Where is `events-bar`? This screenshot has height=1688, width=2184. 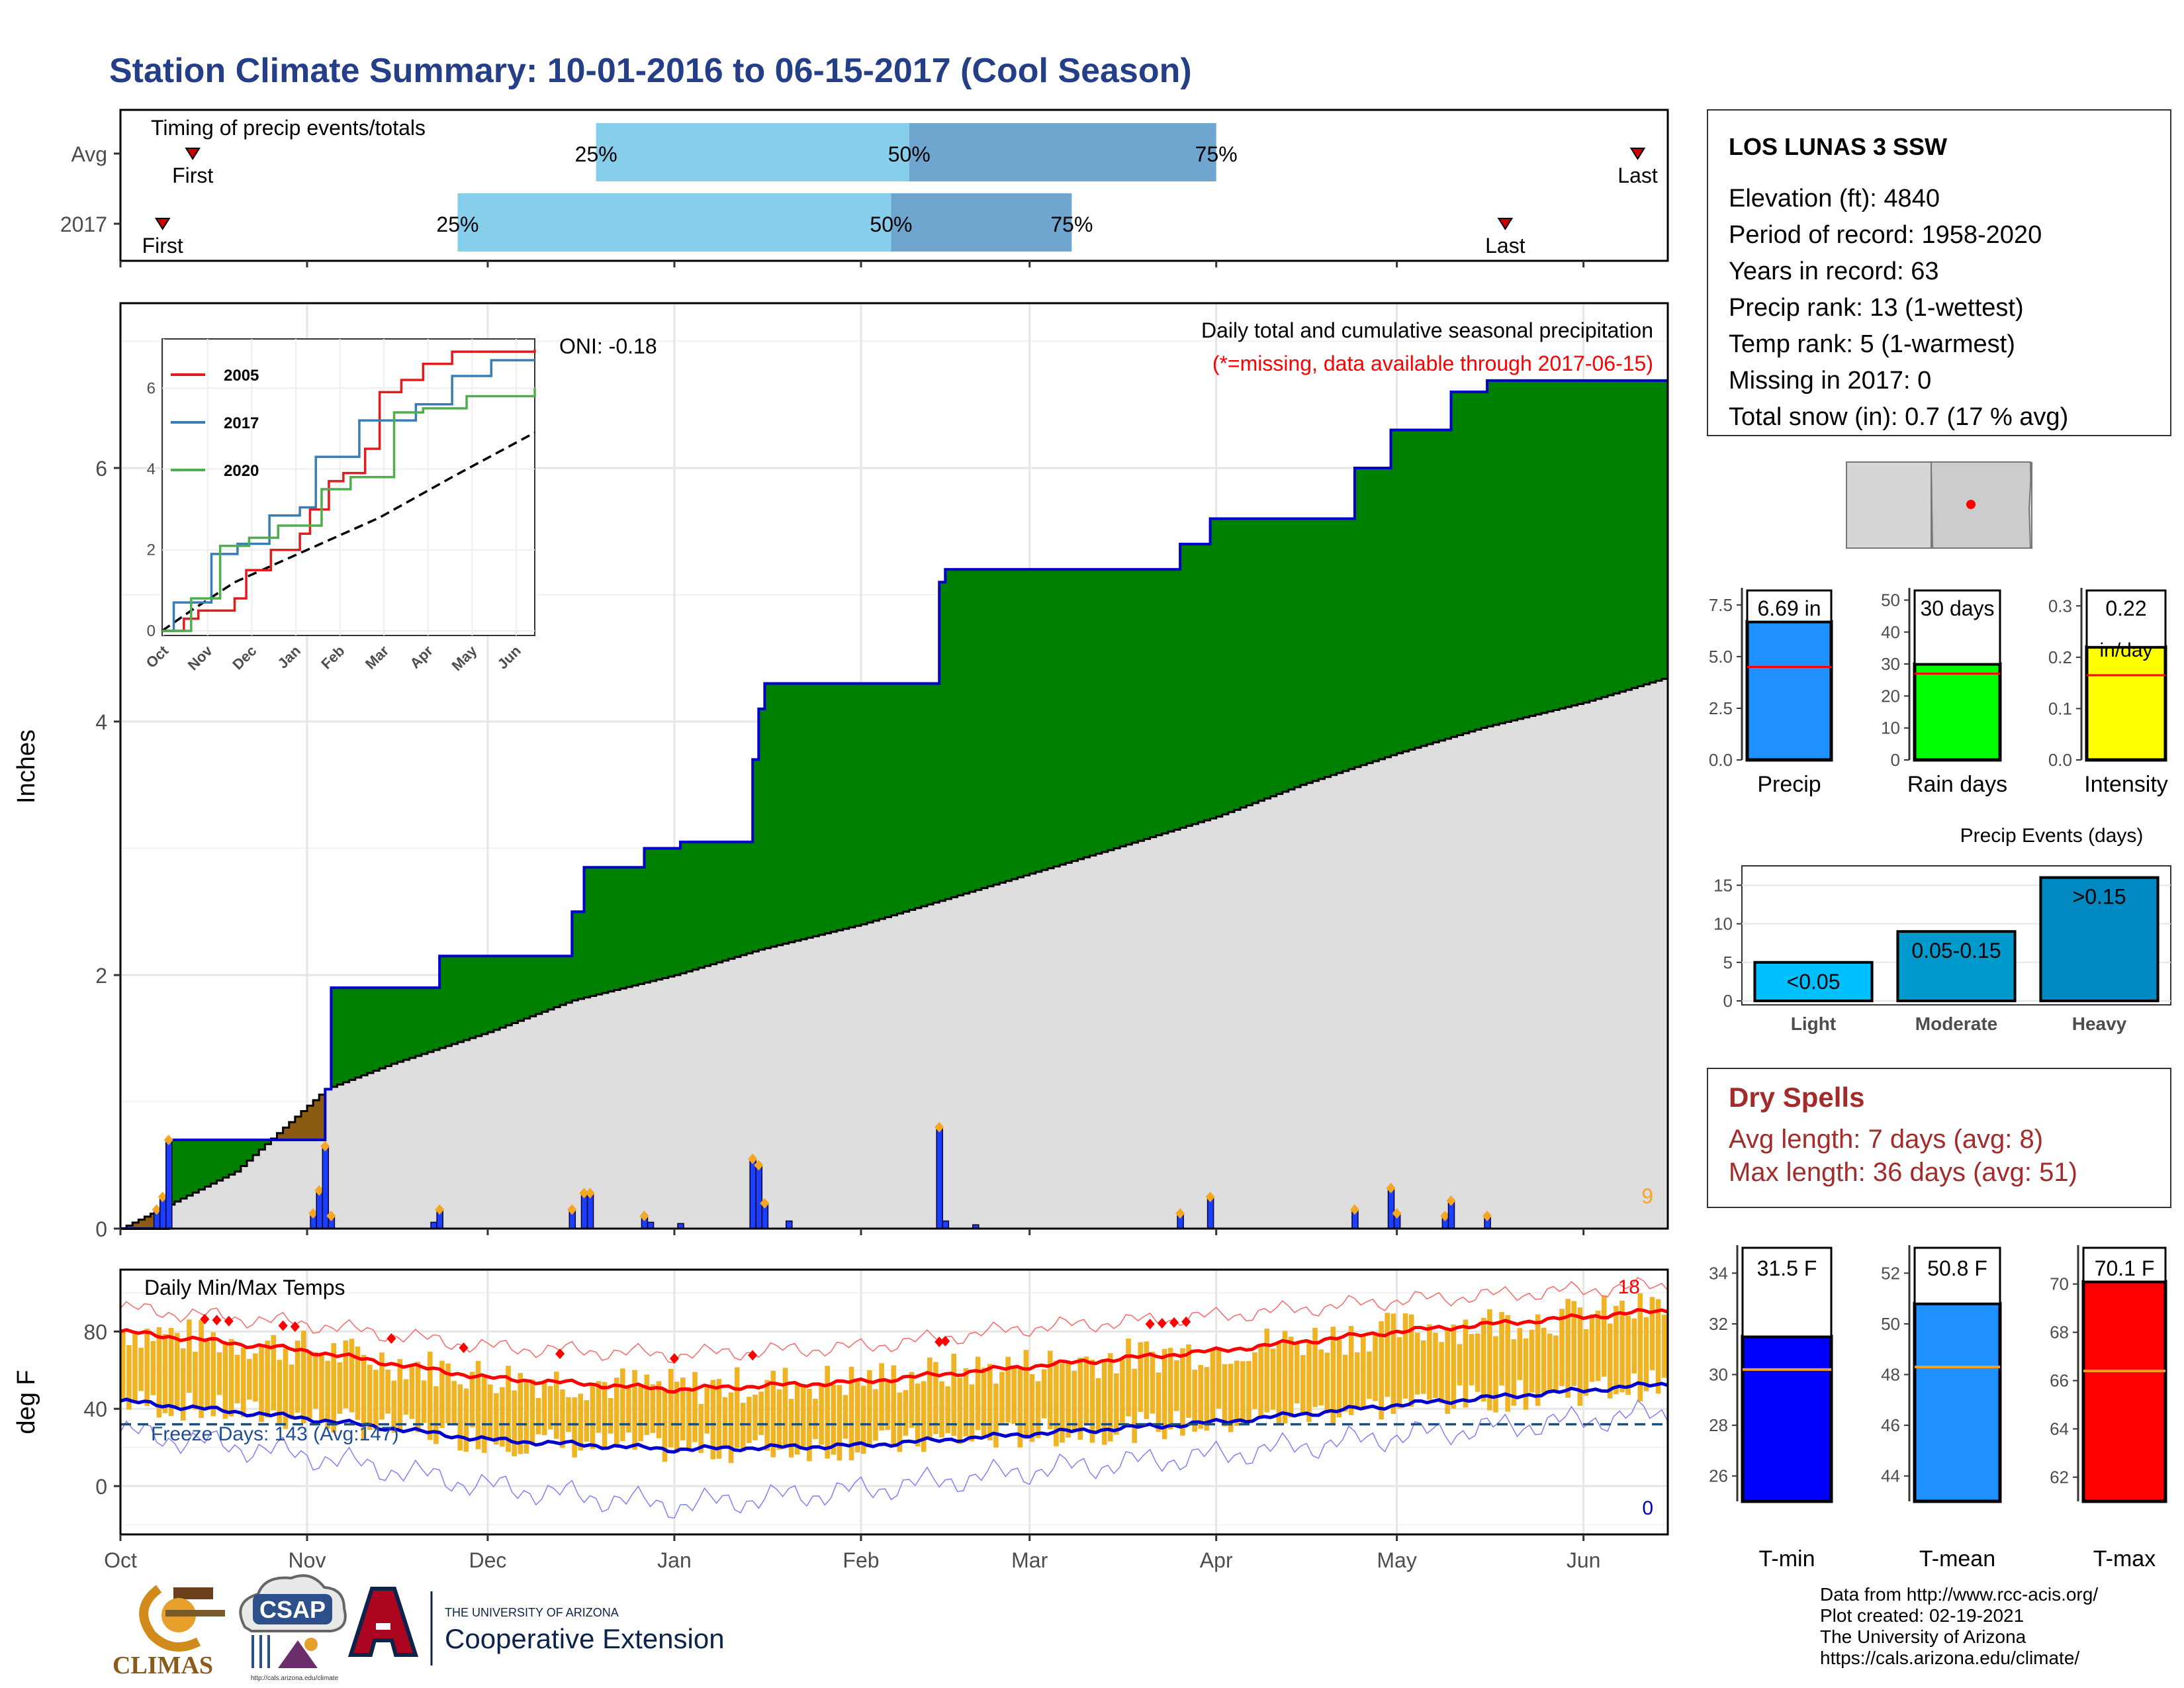 events-bar is located at coordinates (1814, 981).